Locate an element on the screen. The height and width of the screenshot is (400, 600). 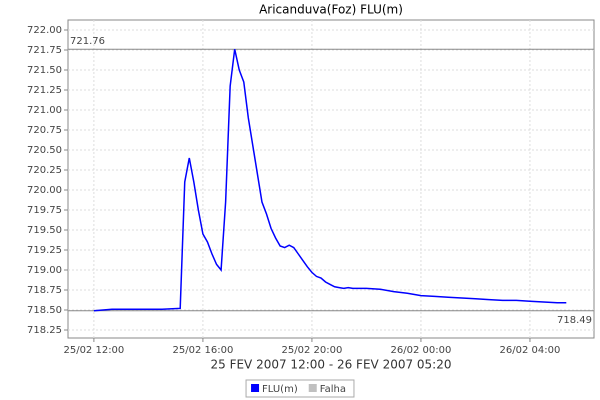
legend-label: FLU(m) is located at coordinates (280, 389).